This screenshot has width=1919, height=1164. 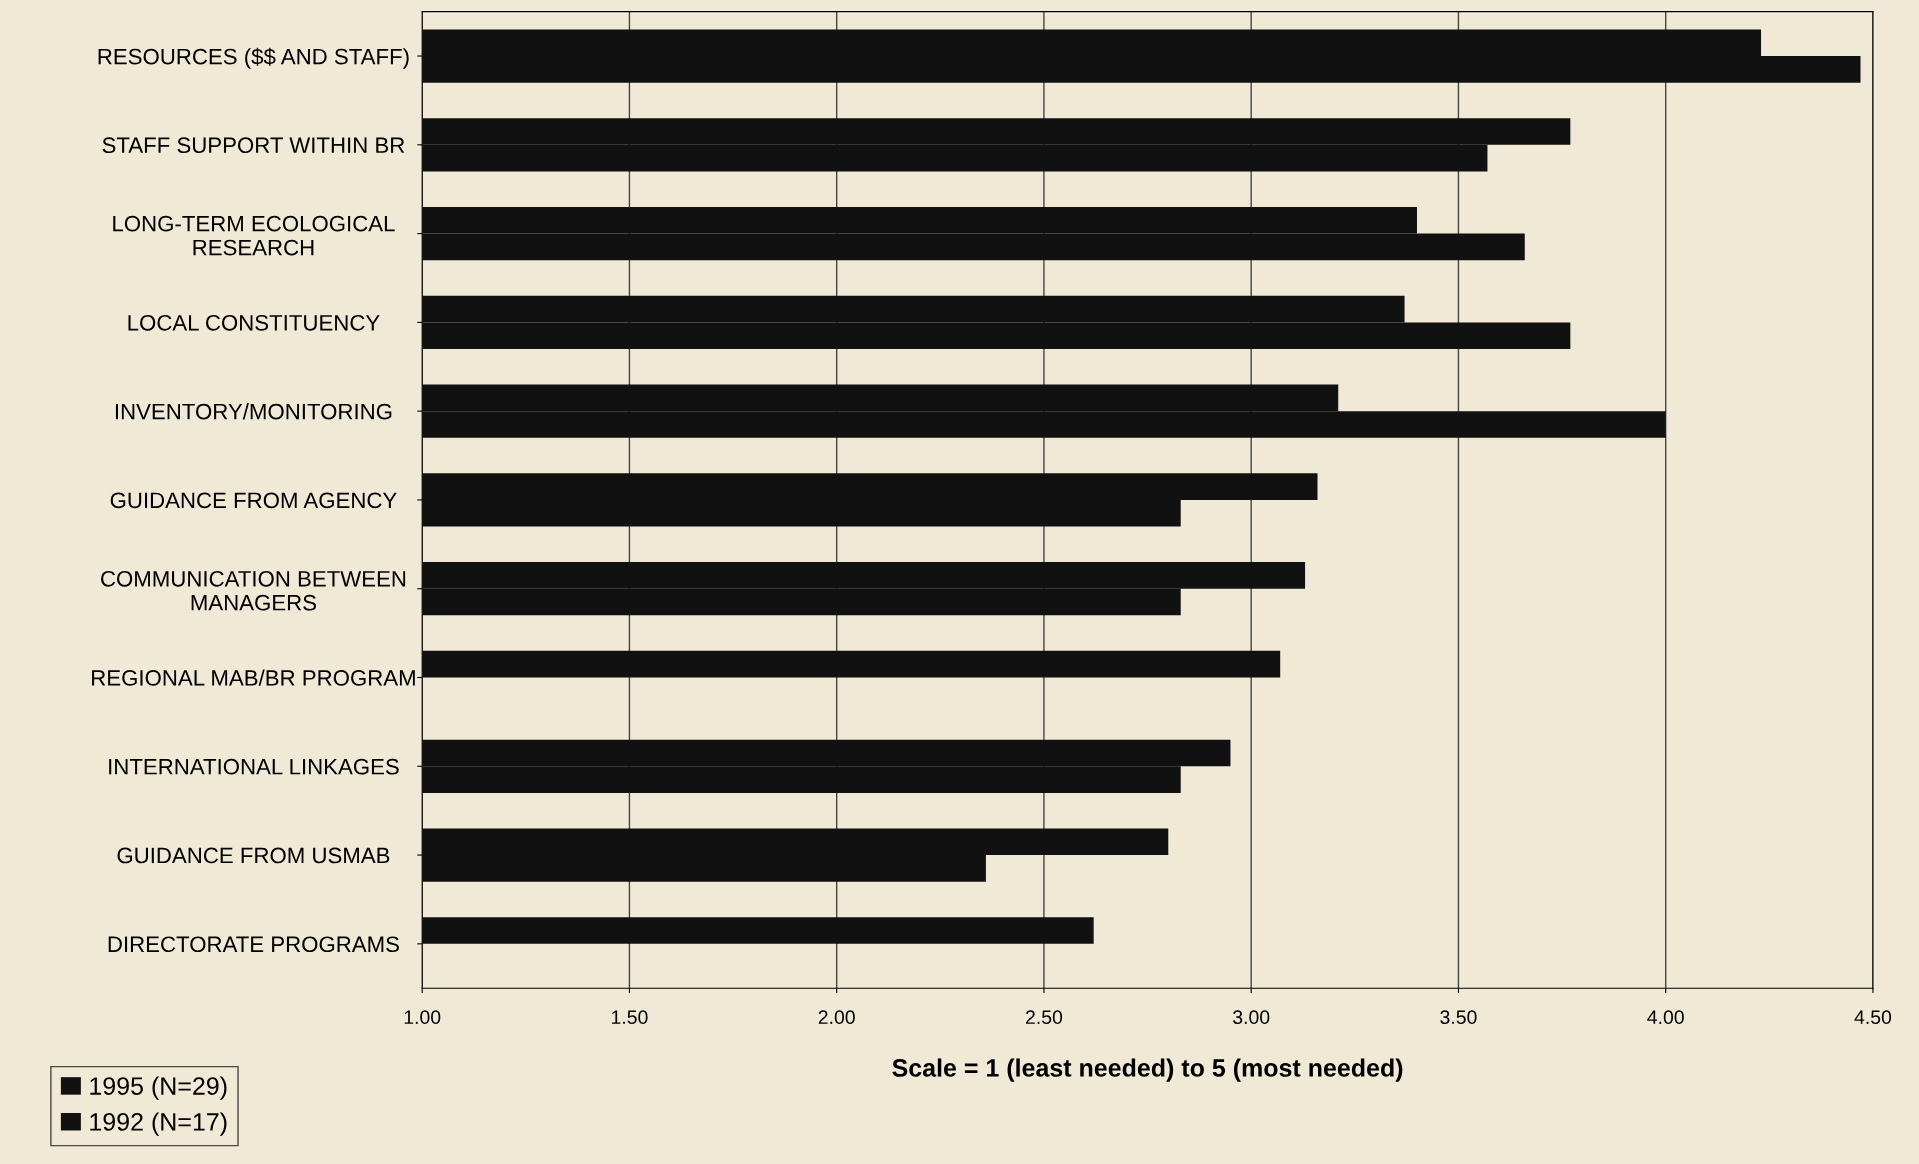 What do you see at coordinates (253, 590) in the screenshot?
I see `y-tick-label: COMMUNICATION BETWEEN MANAGERS` at bounding box center [253, 590].